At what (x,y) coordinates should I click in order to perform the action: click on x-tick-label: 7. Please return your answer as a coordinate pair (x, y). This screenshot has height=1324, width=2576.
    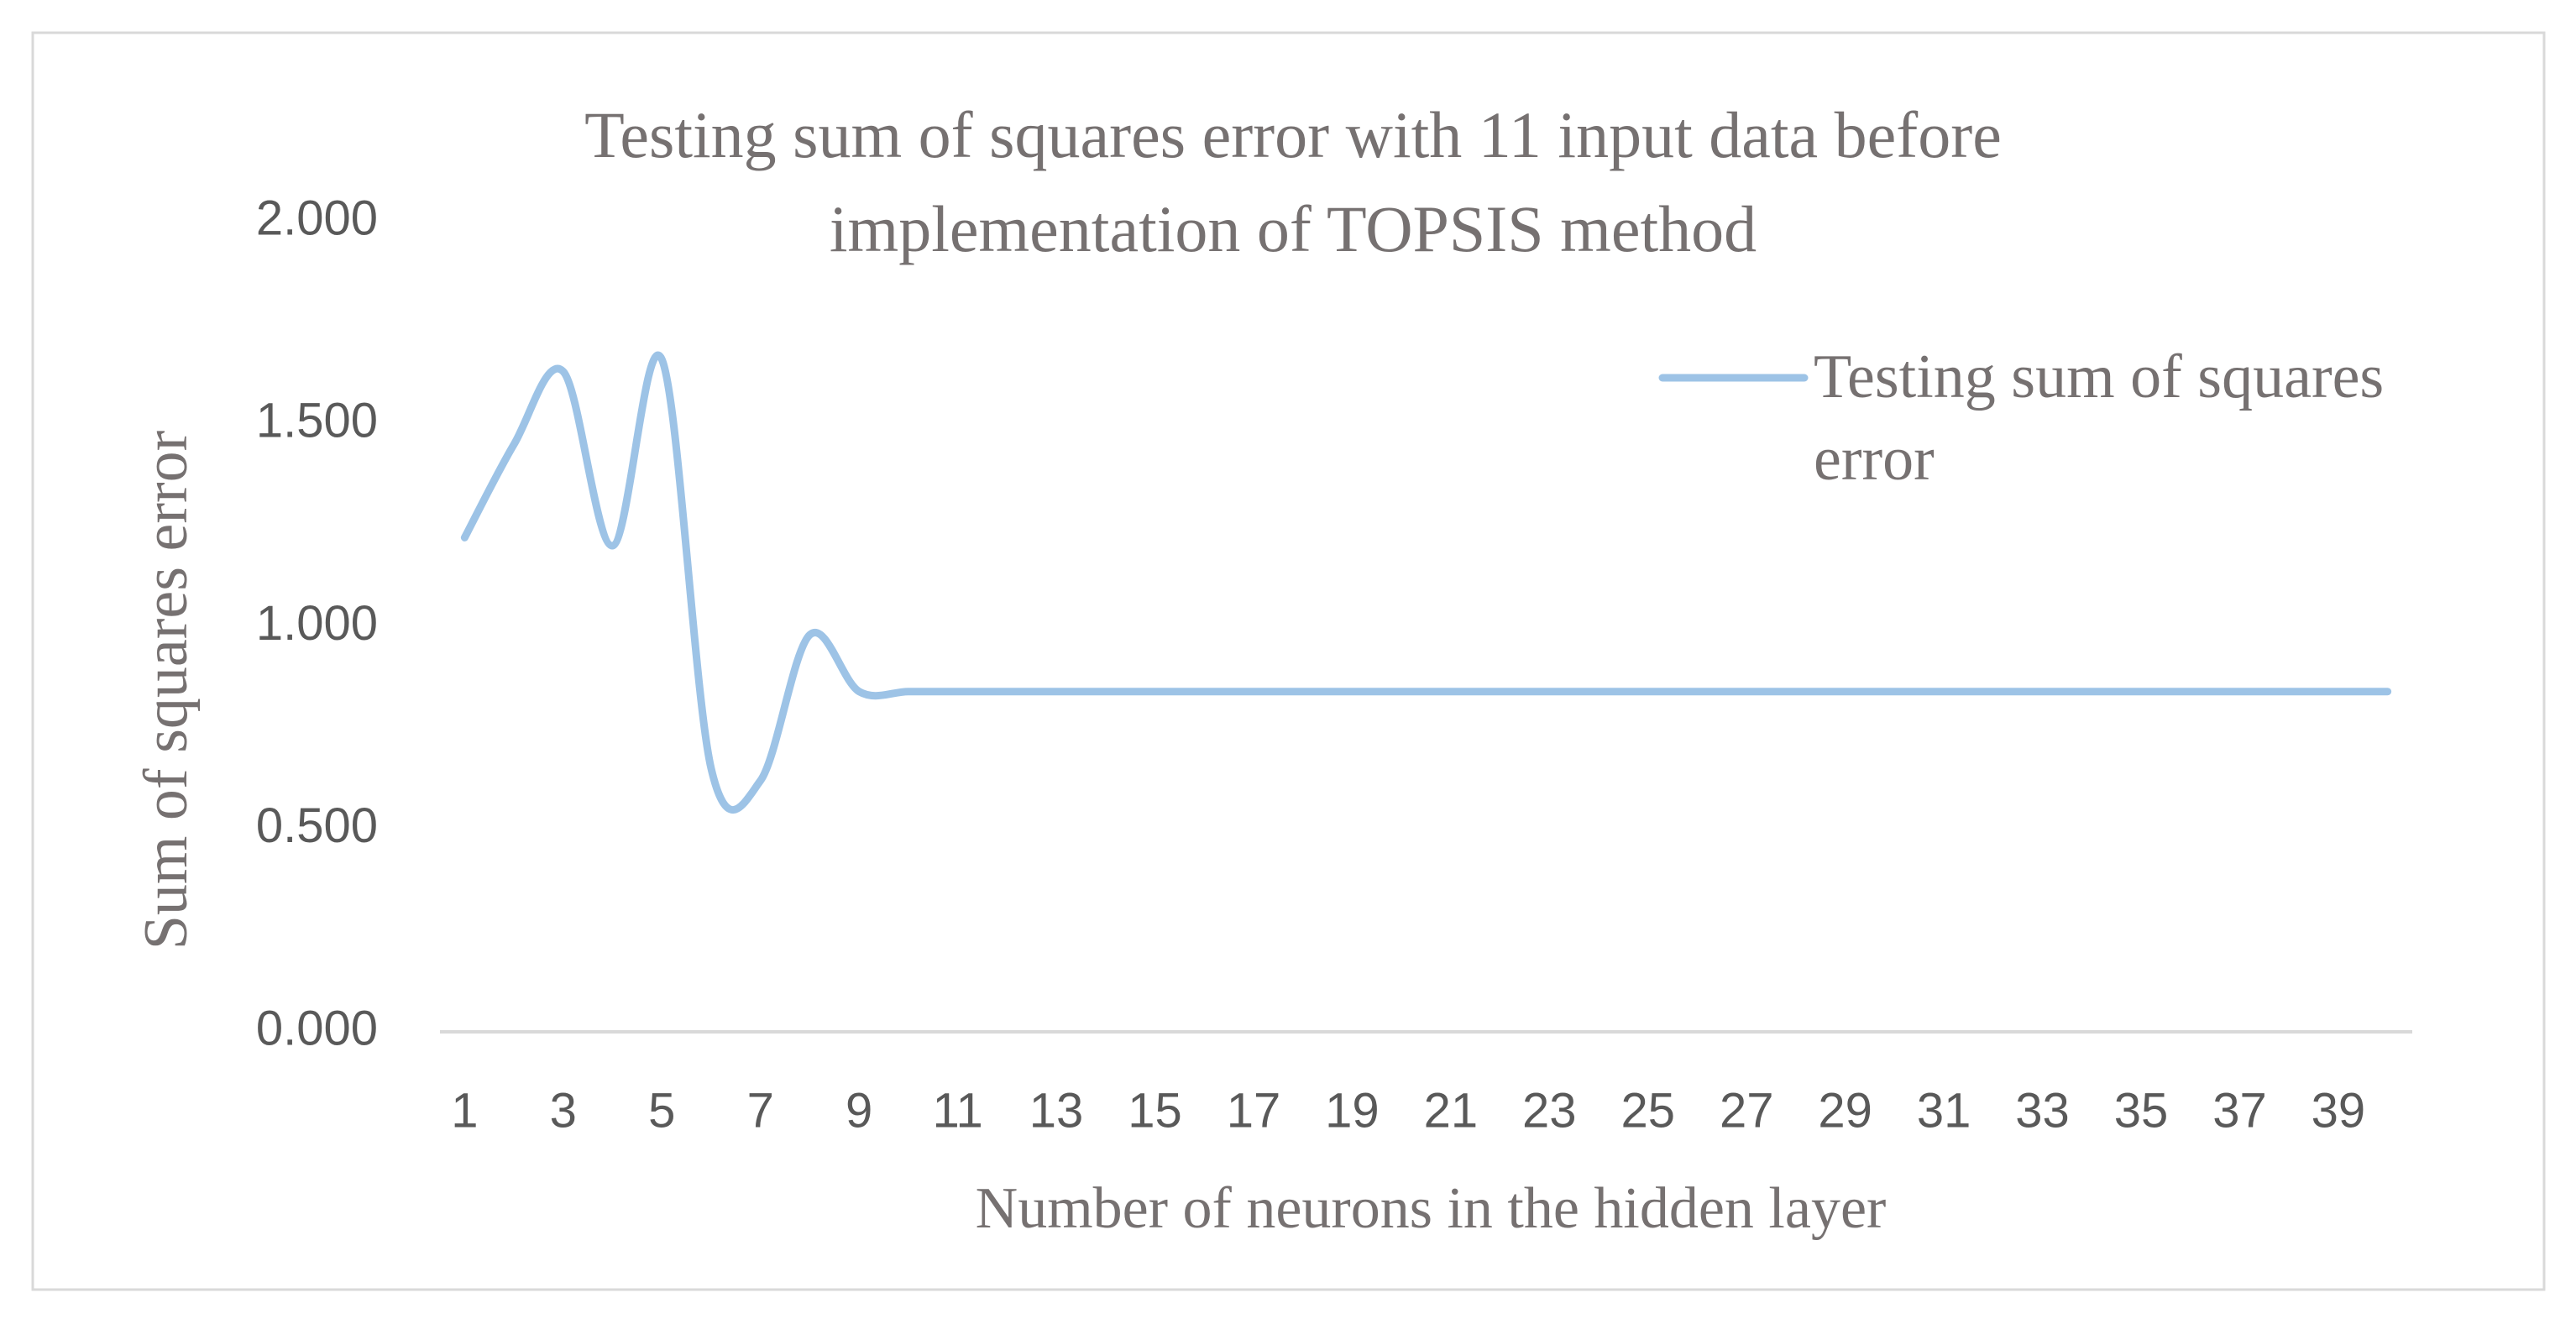
    Looking at the image, I should click on (760, 1110).